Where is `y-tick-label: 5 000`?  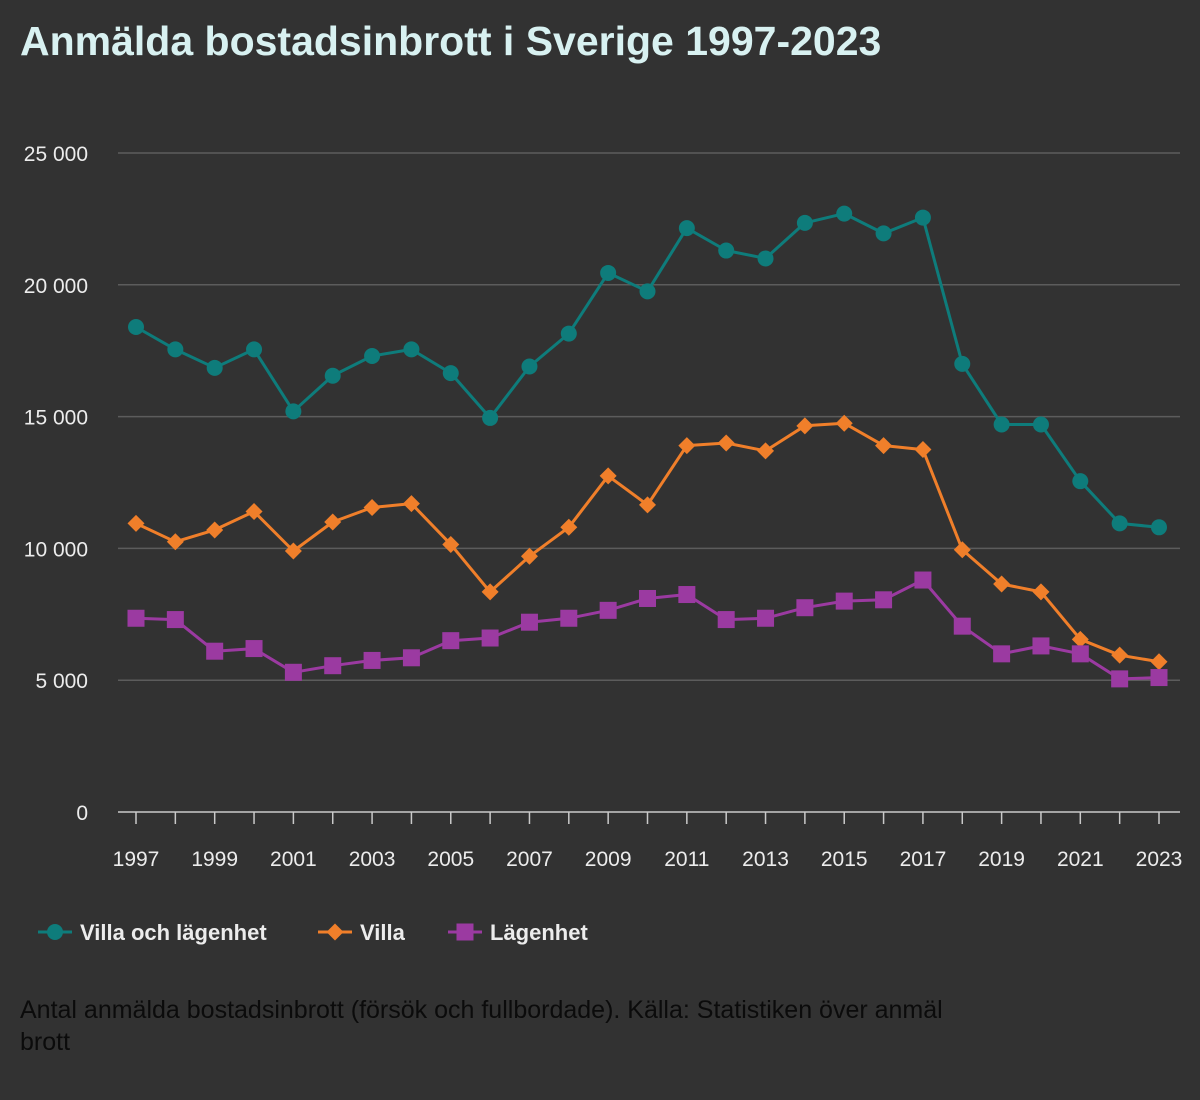
y-tick-label: 5 000 is located at coordinates (61, 681).